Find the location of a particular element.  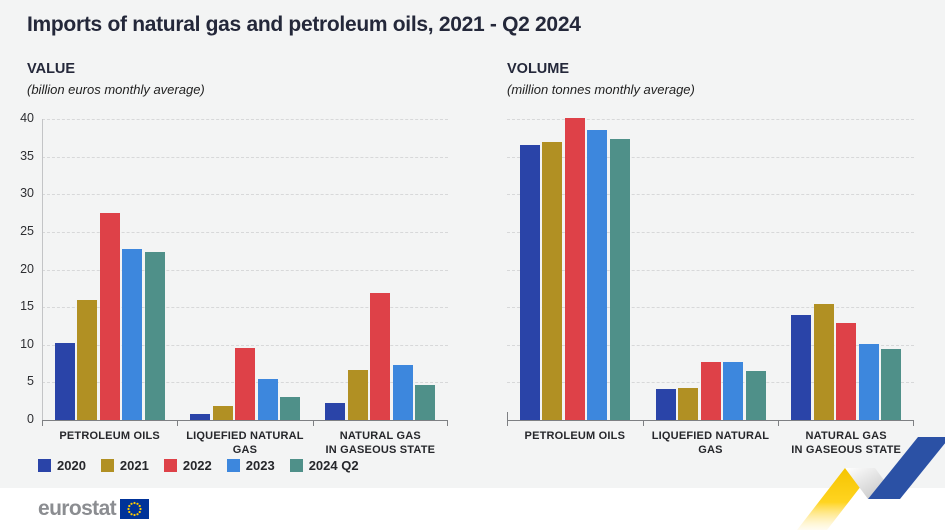

legend-label: 2022 is located at coordinates (197, 465).